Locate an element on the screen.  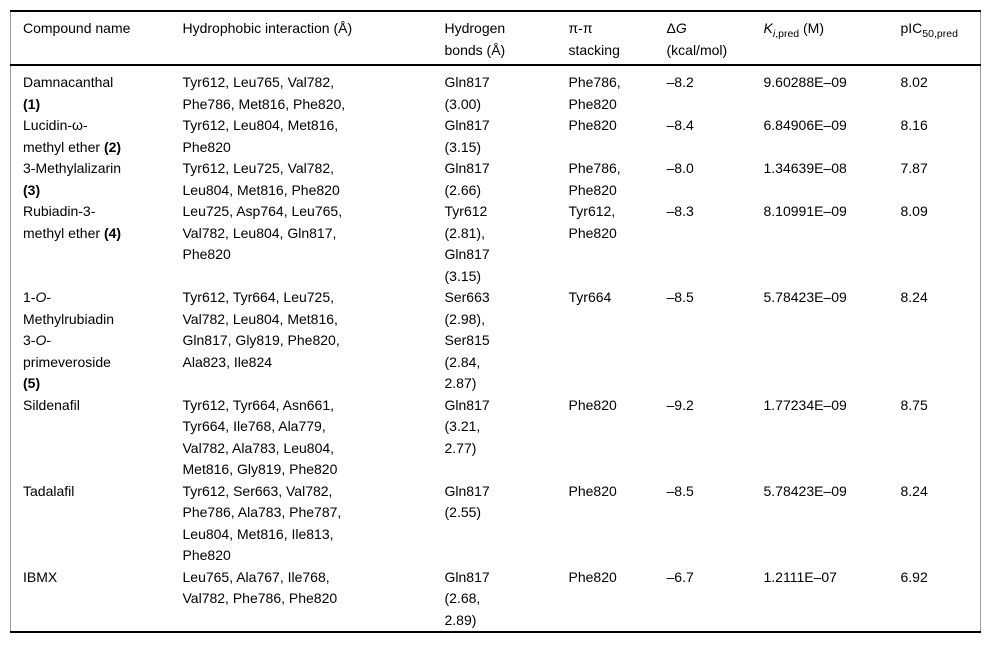
column-header-pic50-pred: pIC50,pred is located at coordinates (940, 38).